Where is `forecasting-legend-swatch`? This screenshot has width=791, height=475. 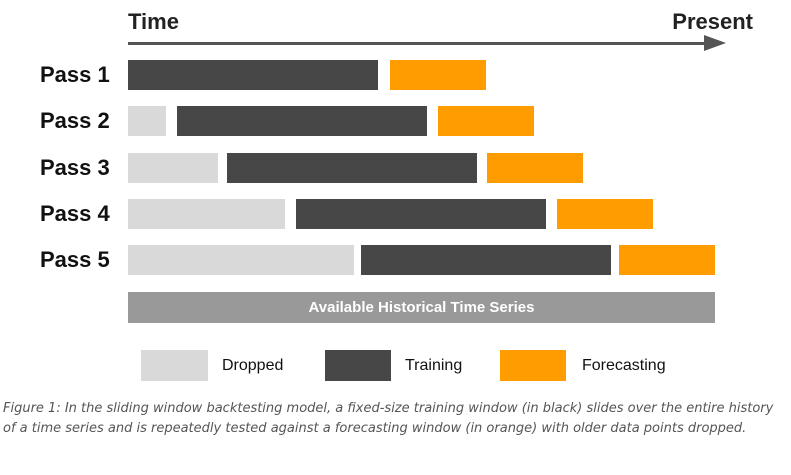
forecasting-legend-swatch is located at coordinates (533, 365).